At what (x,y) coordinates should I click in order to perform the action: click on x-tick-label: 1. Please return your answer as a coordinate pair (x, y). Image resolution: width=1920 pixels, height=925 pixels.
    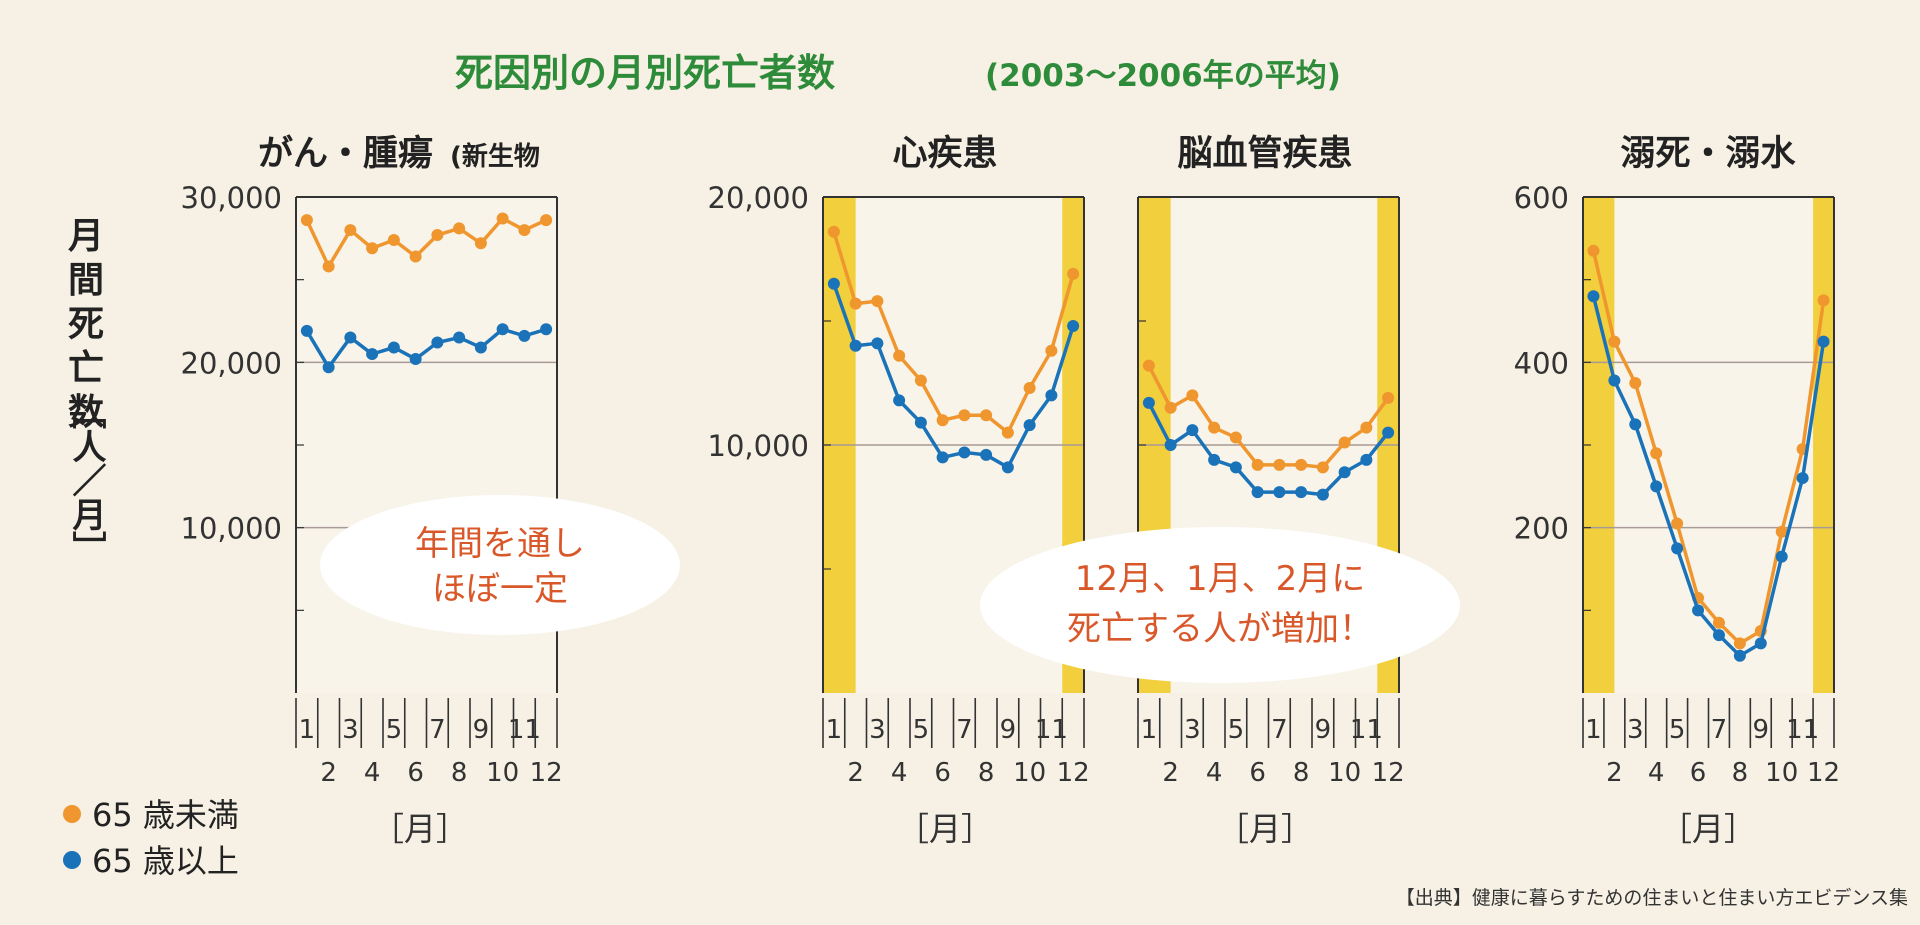
    Looking at the image, I should click on (307, 730).